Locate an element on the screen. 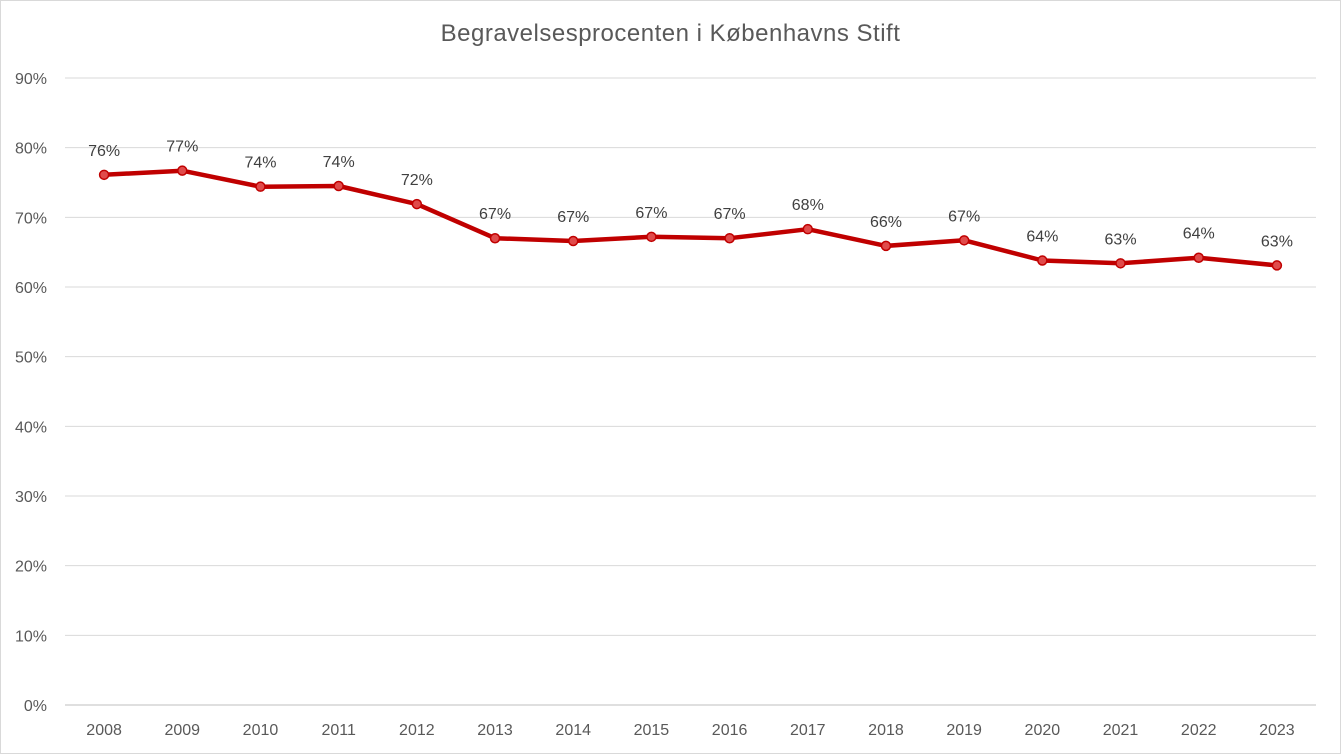  series-line is located at coordinates (690, 218).